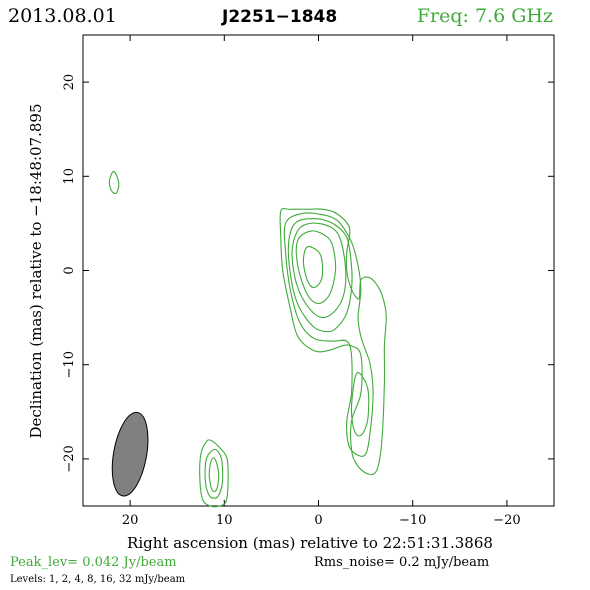  I want to click on x-tick-label: 10, so click(224, 520).